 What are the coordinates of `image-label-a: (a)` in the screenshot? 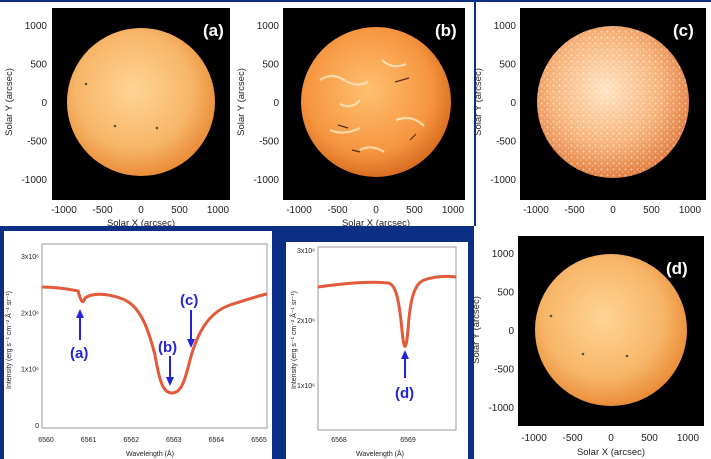 It's located at (213, 30).